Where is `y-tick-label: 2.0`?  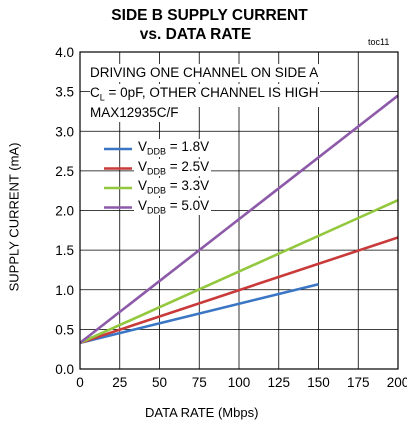 y-tick-label: 2.0 is located at coordinates (64, 211).